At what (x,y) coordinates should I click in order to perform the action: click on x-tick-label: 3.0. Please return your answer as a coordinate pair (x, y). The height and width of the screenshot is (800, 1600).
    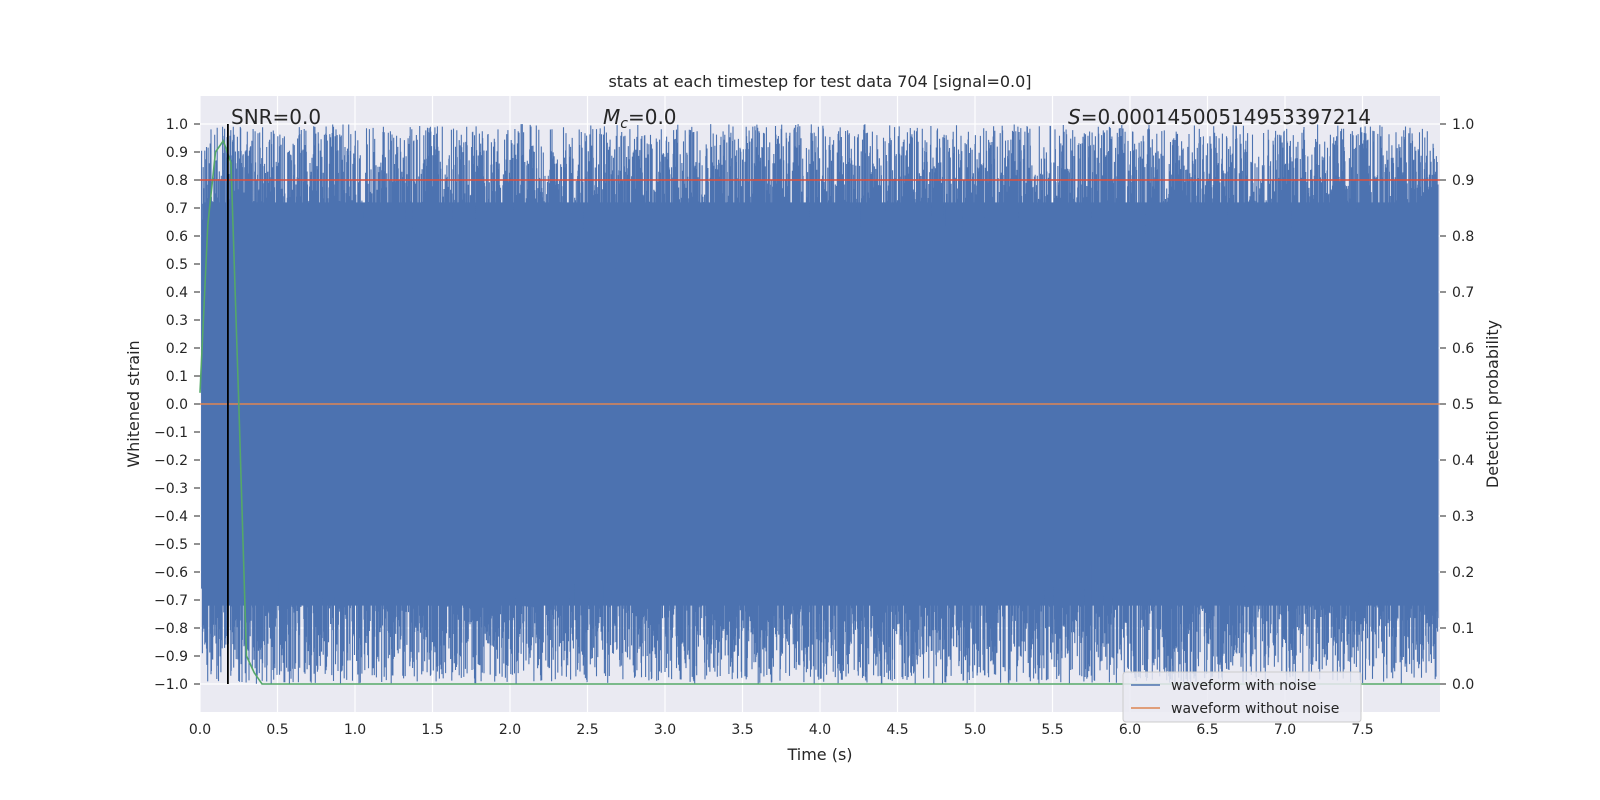
    Looking at the image, I should click on (665, 730).